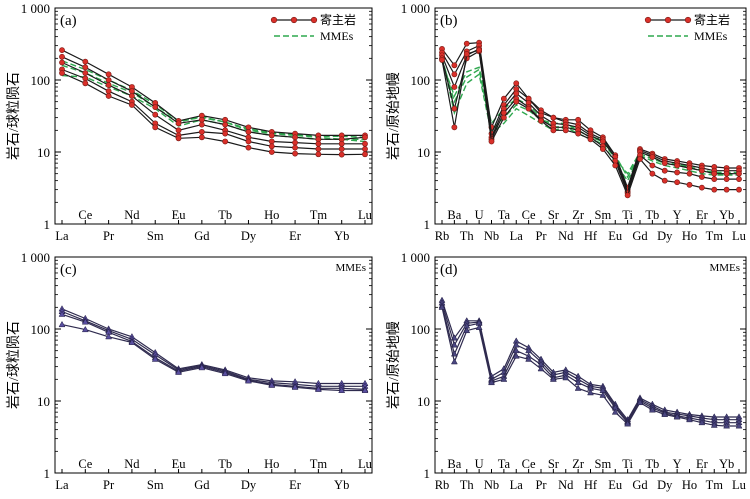  Describe the element at coordinates (554, 464) in the screenshot. I see `x-tick-label: Sr` at that location.